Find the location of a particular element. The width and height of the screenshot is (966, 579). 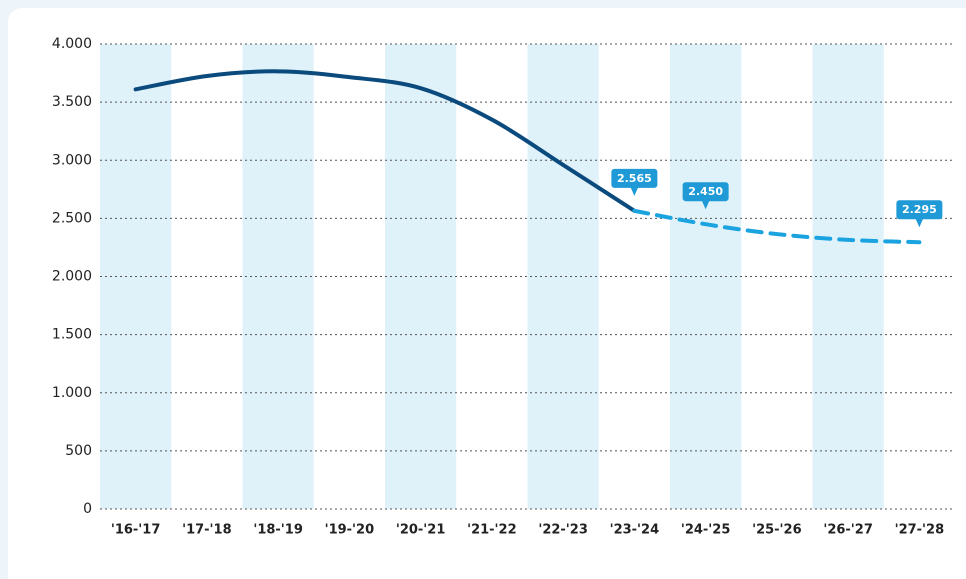

y-tick-label: 3.000 is located at coordinates (72, 160).